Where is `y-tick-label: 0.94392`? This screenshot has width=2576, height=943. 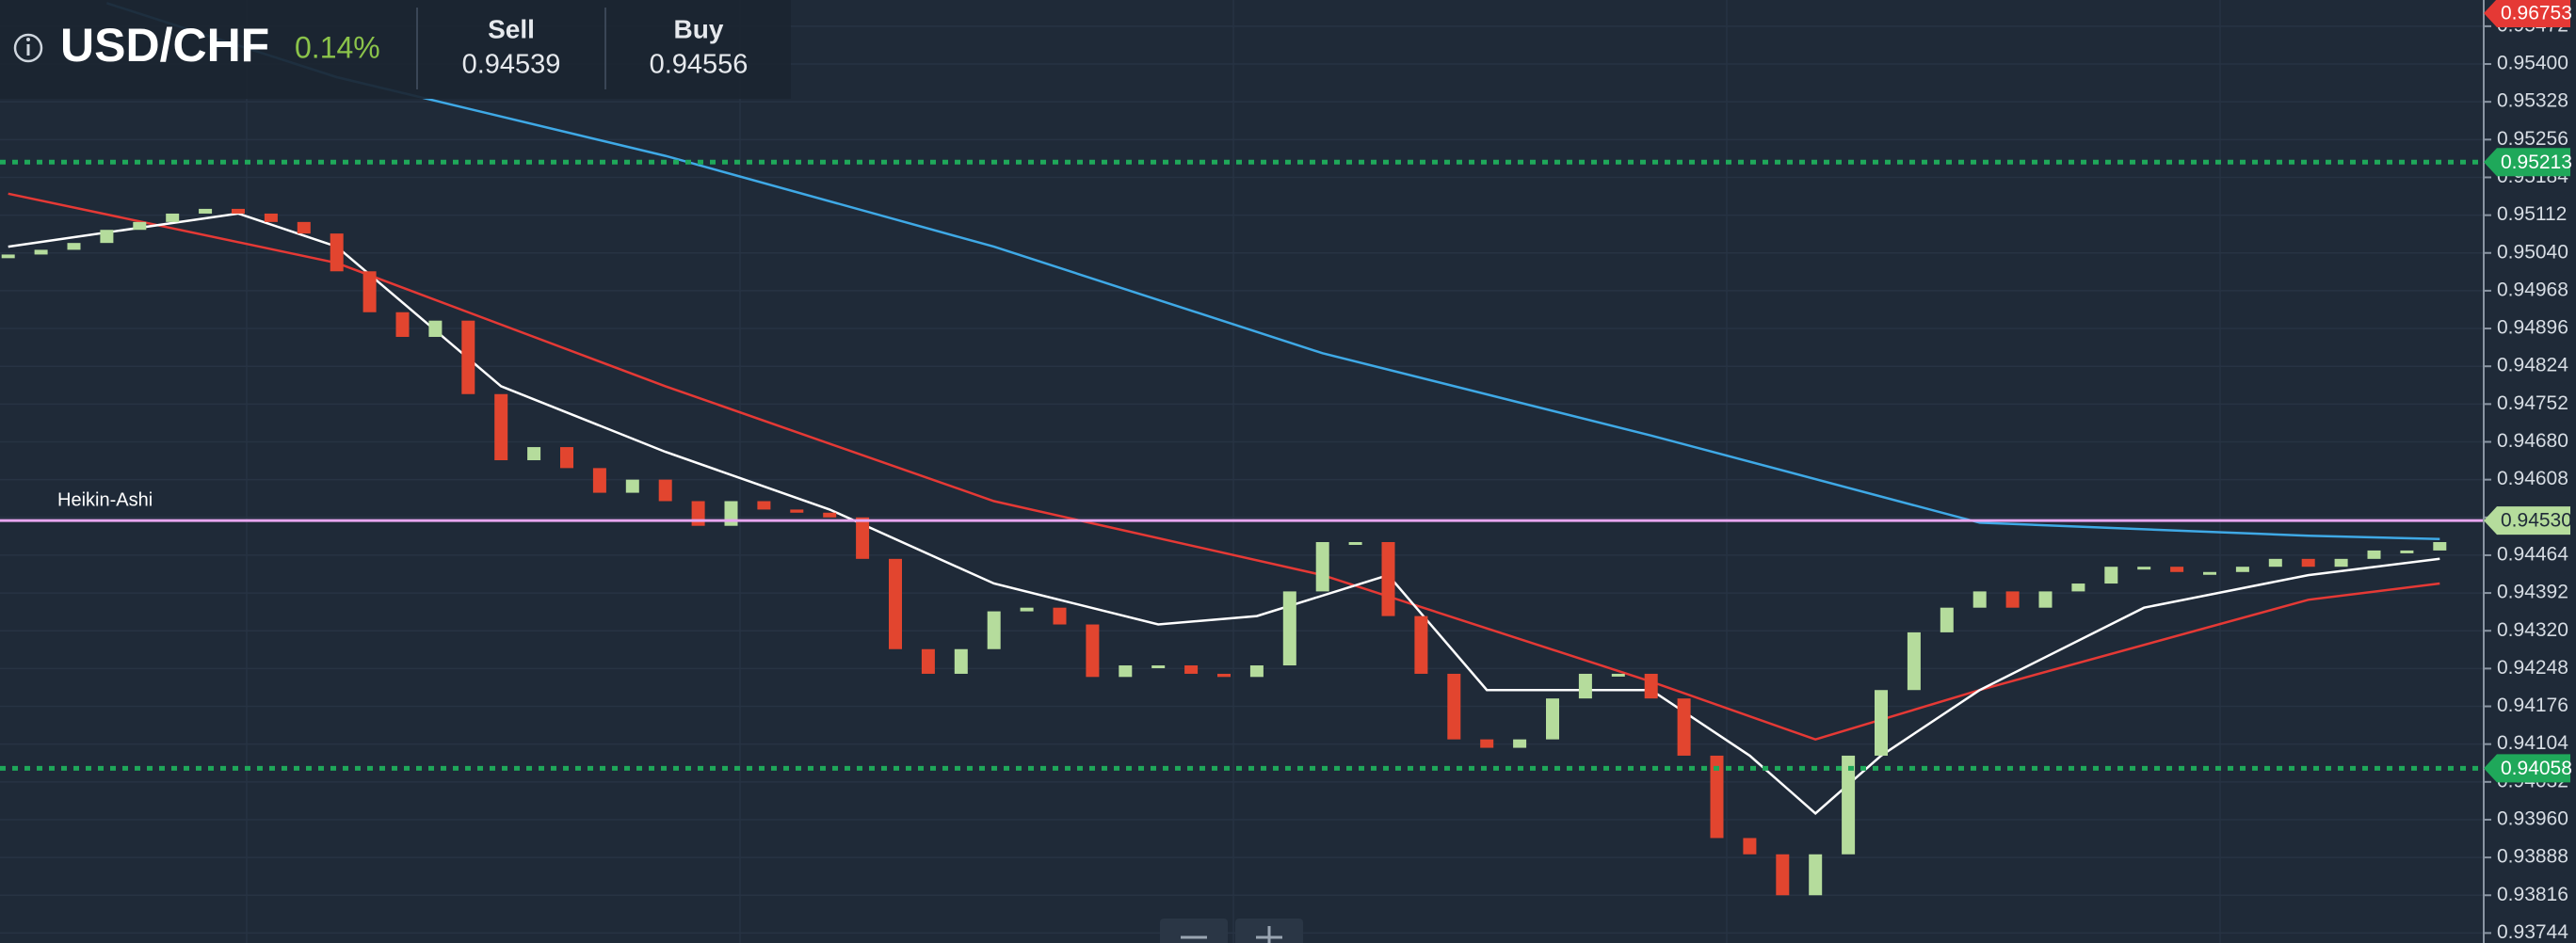
y-tick-label: 0.94392 is located at coordinates (2532, 592).